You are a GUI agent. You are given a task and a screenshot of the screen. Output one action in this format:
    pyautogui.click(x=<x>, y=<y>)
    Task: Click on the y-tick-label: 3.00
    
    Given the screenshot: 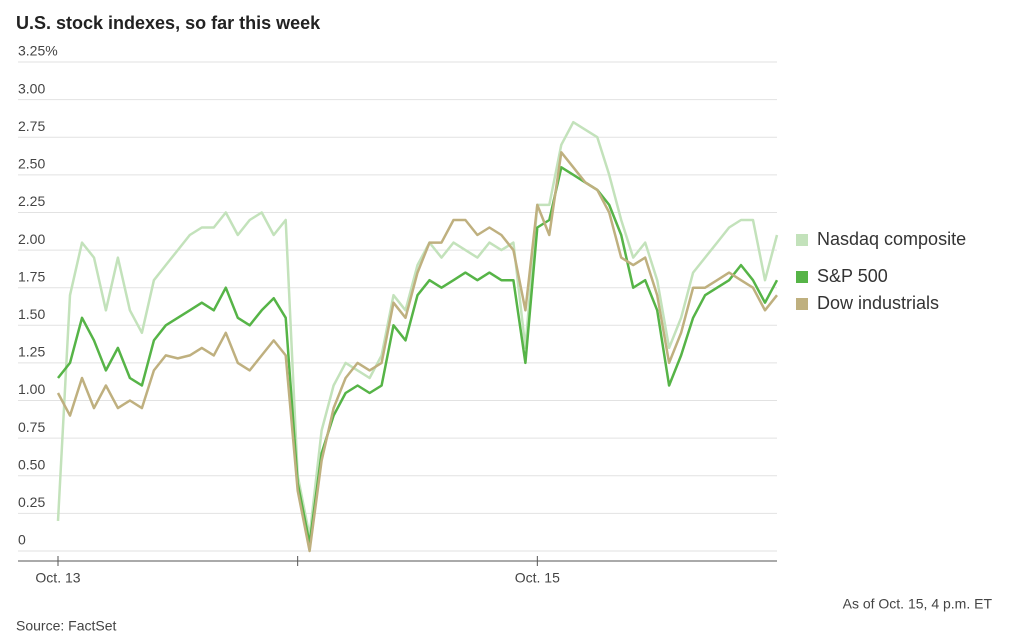 What is the action you would take?
    pyautogui.click(x=31, y=88)
    